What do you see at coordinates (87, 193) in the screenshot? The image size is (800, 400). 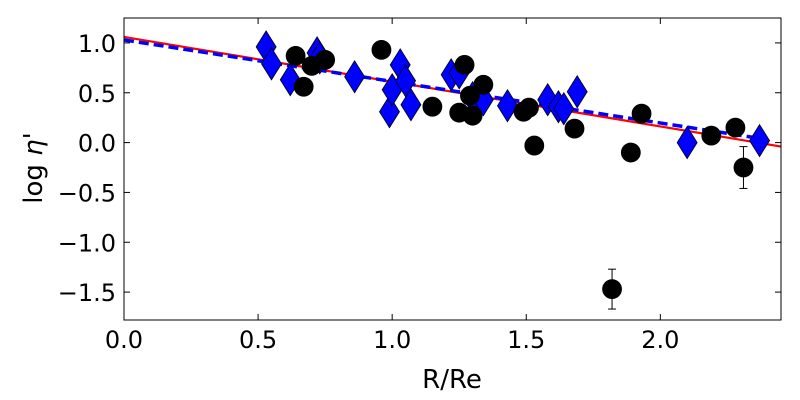 I see `y-tick-label: −0.5` at bounding box center [87, 193].